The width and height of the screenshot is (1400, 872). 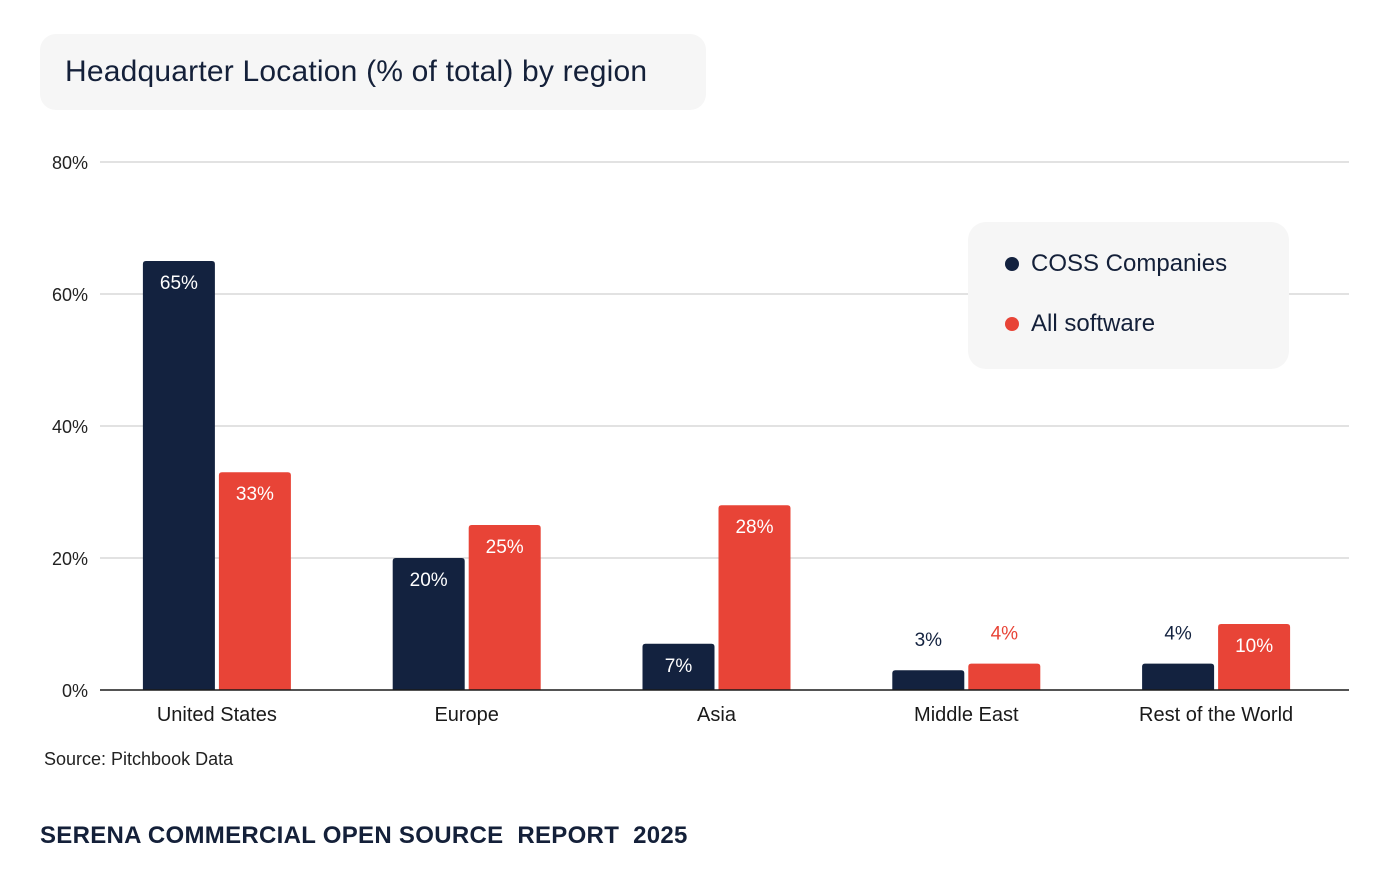 What do you see at coordinates (70, 559) in the screenshot?
I see `y-tick-label-20: 20%` at bounding box center [70, 559].